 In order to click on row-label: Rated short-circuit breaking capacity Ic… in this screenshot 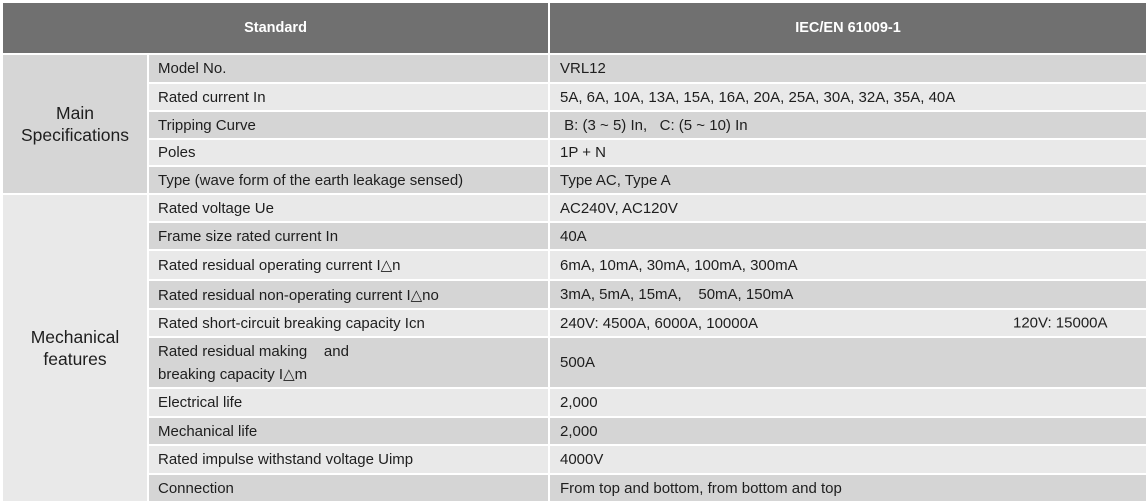, I will do `click(348, 323)`.